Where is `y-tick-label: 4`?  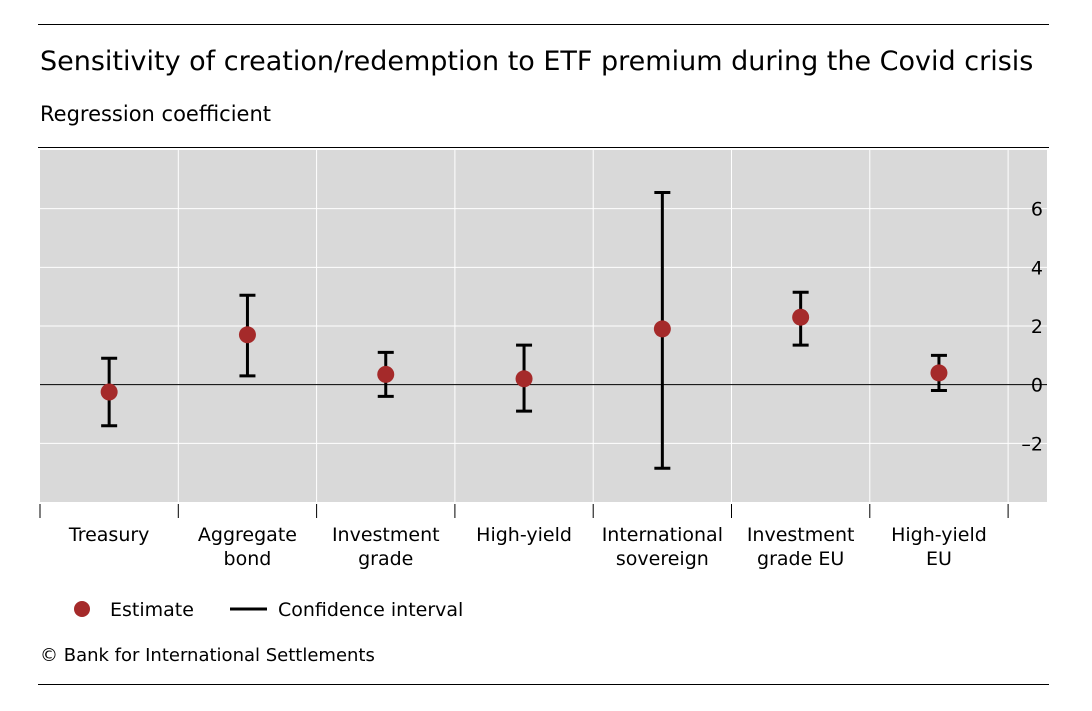
y-tick-label: 4 is located at coordinates (1037, 268).